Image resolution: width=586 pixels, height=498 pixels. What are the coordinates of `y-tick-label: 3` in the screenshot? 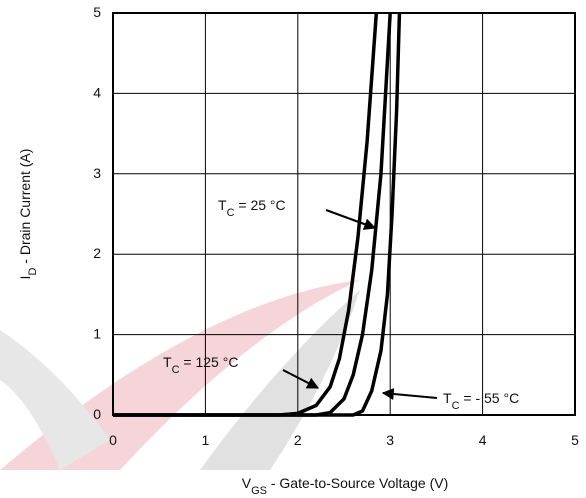 It's located at (97, 173).